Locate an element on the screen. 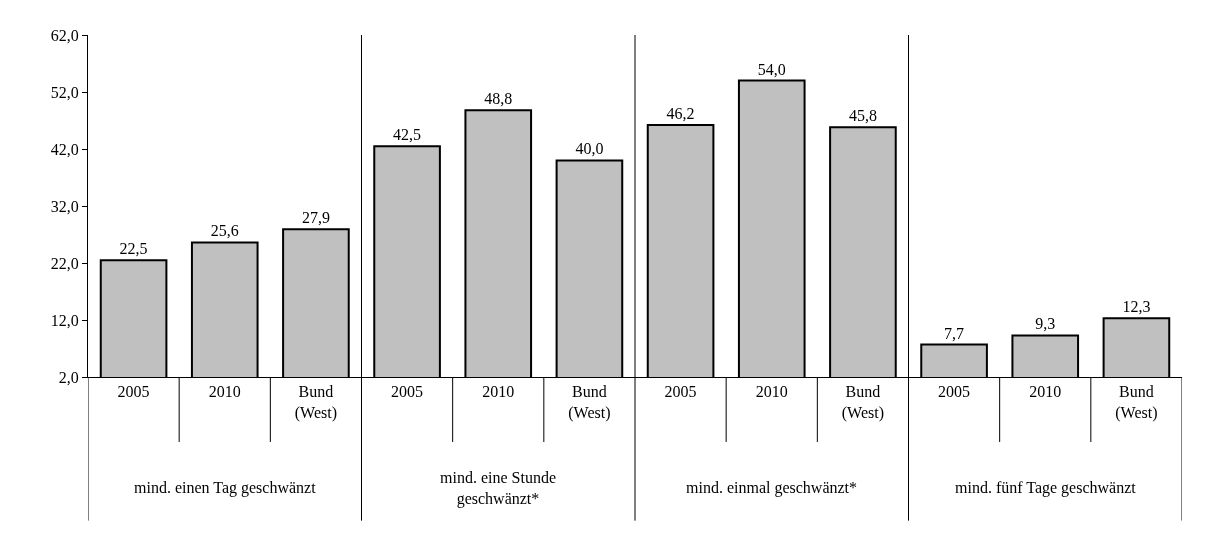  y-tick-label: 2,0 is located at coordinates (68, 377).